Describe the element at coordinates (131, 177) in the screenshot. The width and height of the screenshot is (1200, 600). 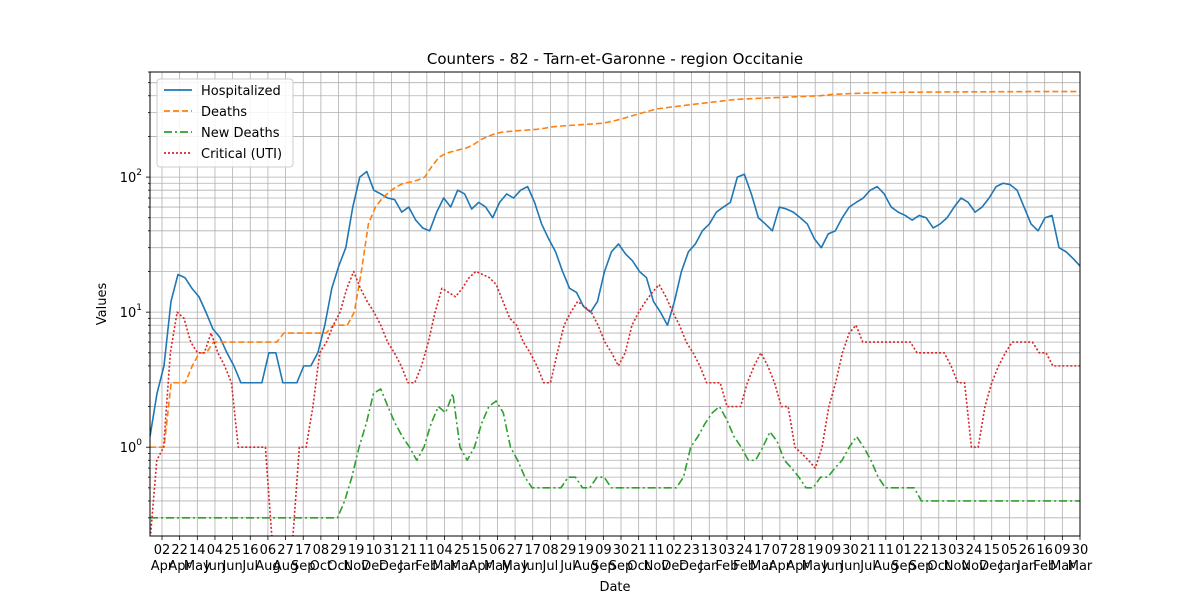
I see `y-tick-label: 10²` at that location.